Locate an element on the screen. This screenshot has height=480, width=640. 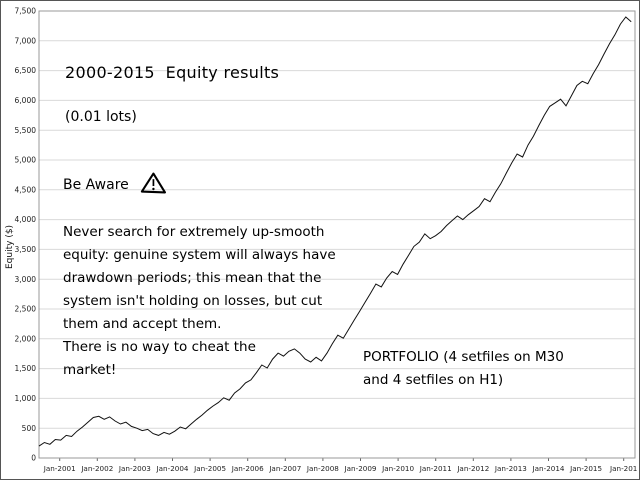
svg-text: Jan-2002 is located at coordinates (96, 468).